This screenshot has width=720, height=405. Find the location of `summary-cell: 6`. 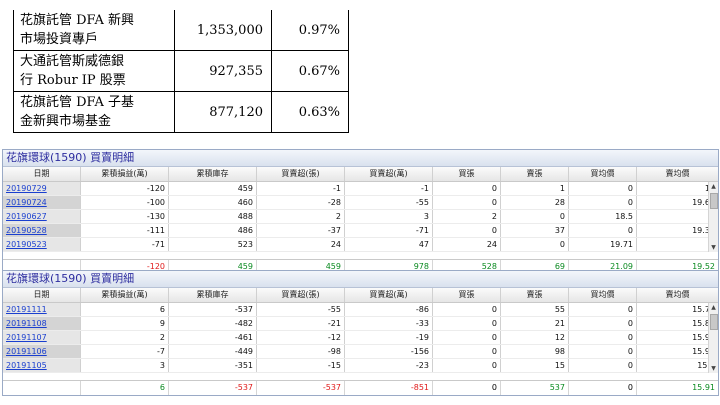

summary-cell: 6 is located at coordinates (125, 388).